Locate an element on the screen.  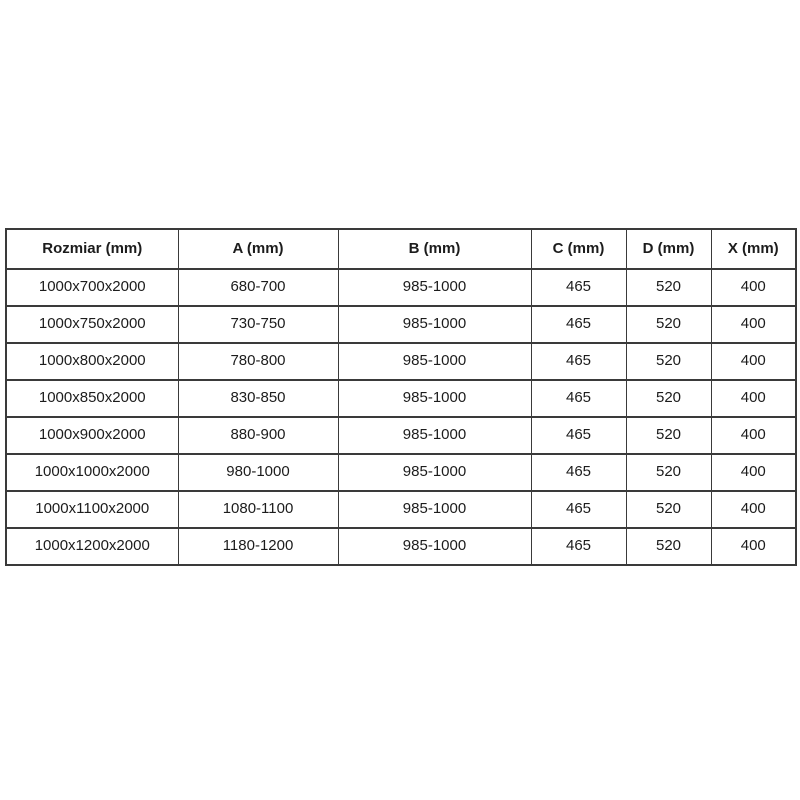
column-header-d: D (mm) is located at coordinates (668, 249).